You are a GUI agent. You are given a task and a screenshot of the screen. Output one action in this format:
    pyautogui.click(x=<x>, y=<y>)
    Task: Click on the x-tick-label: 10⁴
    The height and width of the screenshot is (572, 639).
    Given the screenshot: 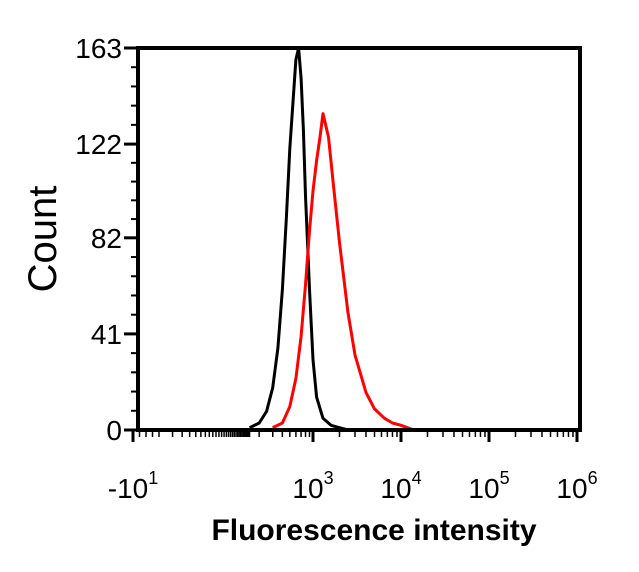 What is the action you would take?
    pyautogui.click(x=400, y=486)
    